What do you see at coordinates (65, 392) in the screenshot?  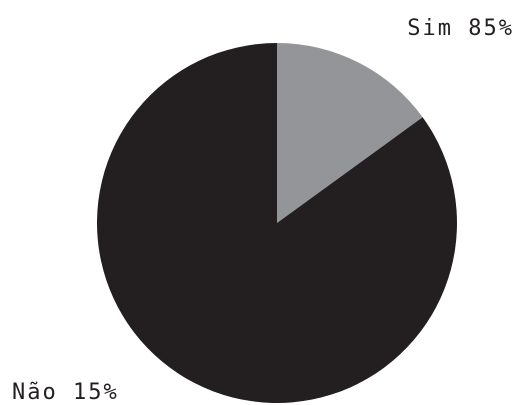 I see `slice-label-nao: Não 15%` at bounding box center [65, 392].